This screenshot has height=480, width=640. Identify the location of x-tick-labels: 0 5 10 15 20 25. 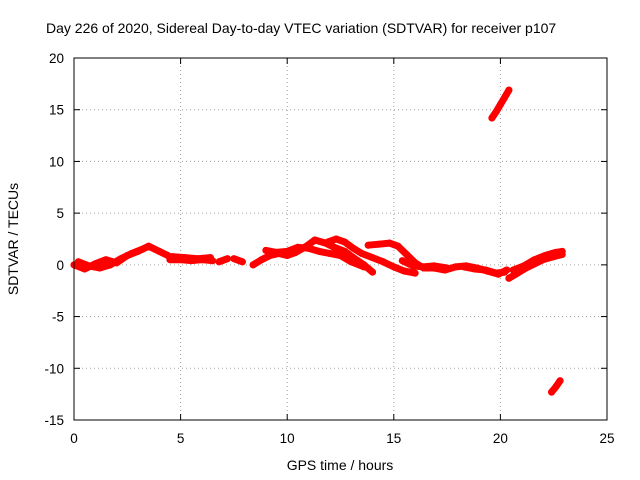
(342, 438).